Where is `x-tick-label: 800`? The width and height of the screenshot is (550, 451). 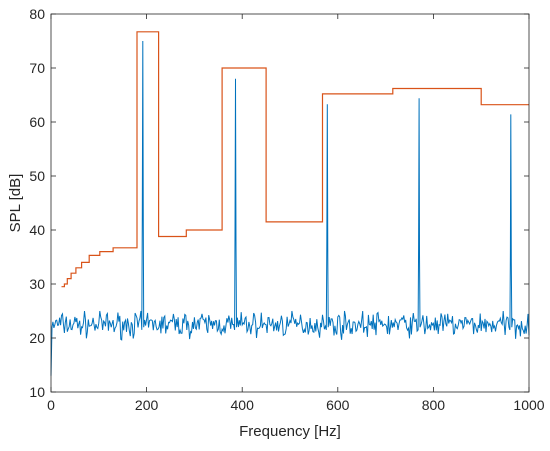
x-tick-label: 800 is located at coordinates (434, 405).